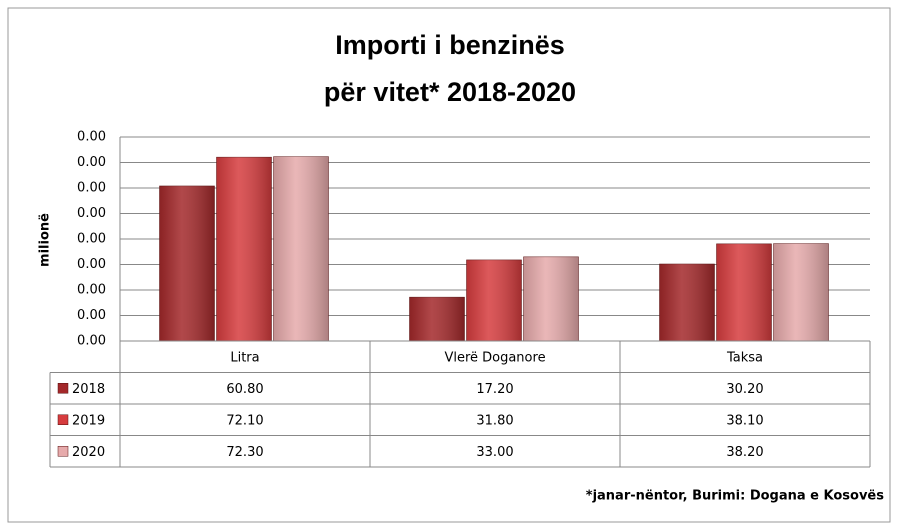 The height and width of the screenshot is (532, 900). Describe the element at coordinates (744, 357) in the screenshot. I see `x-tick-label: Taksa` at that location.